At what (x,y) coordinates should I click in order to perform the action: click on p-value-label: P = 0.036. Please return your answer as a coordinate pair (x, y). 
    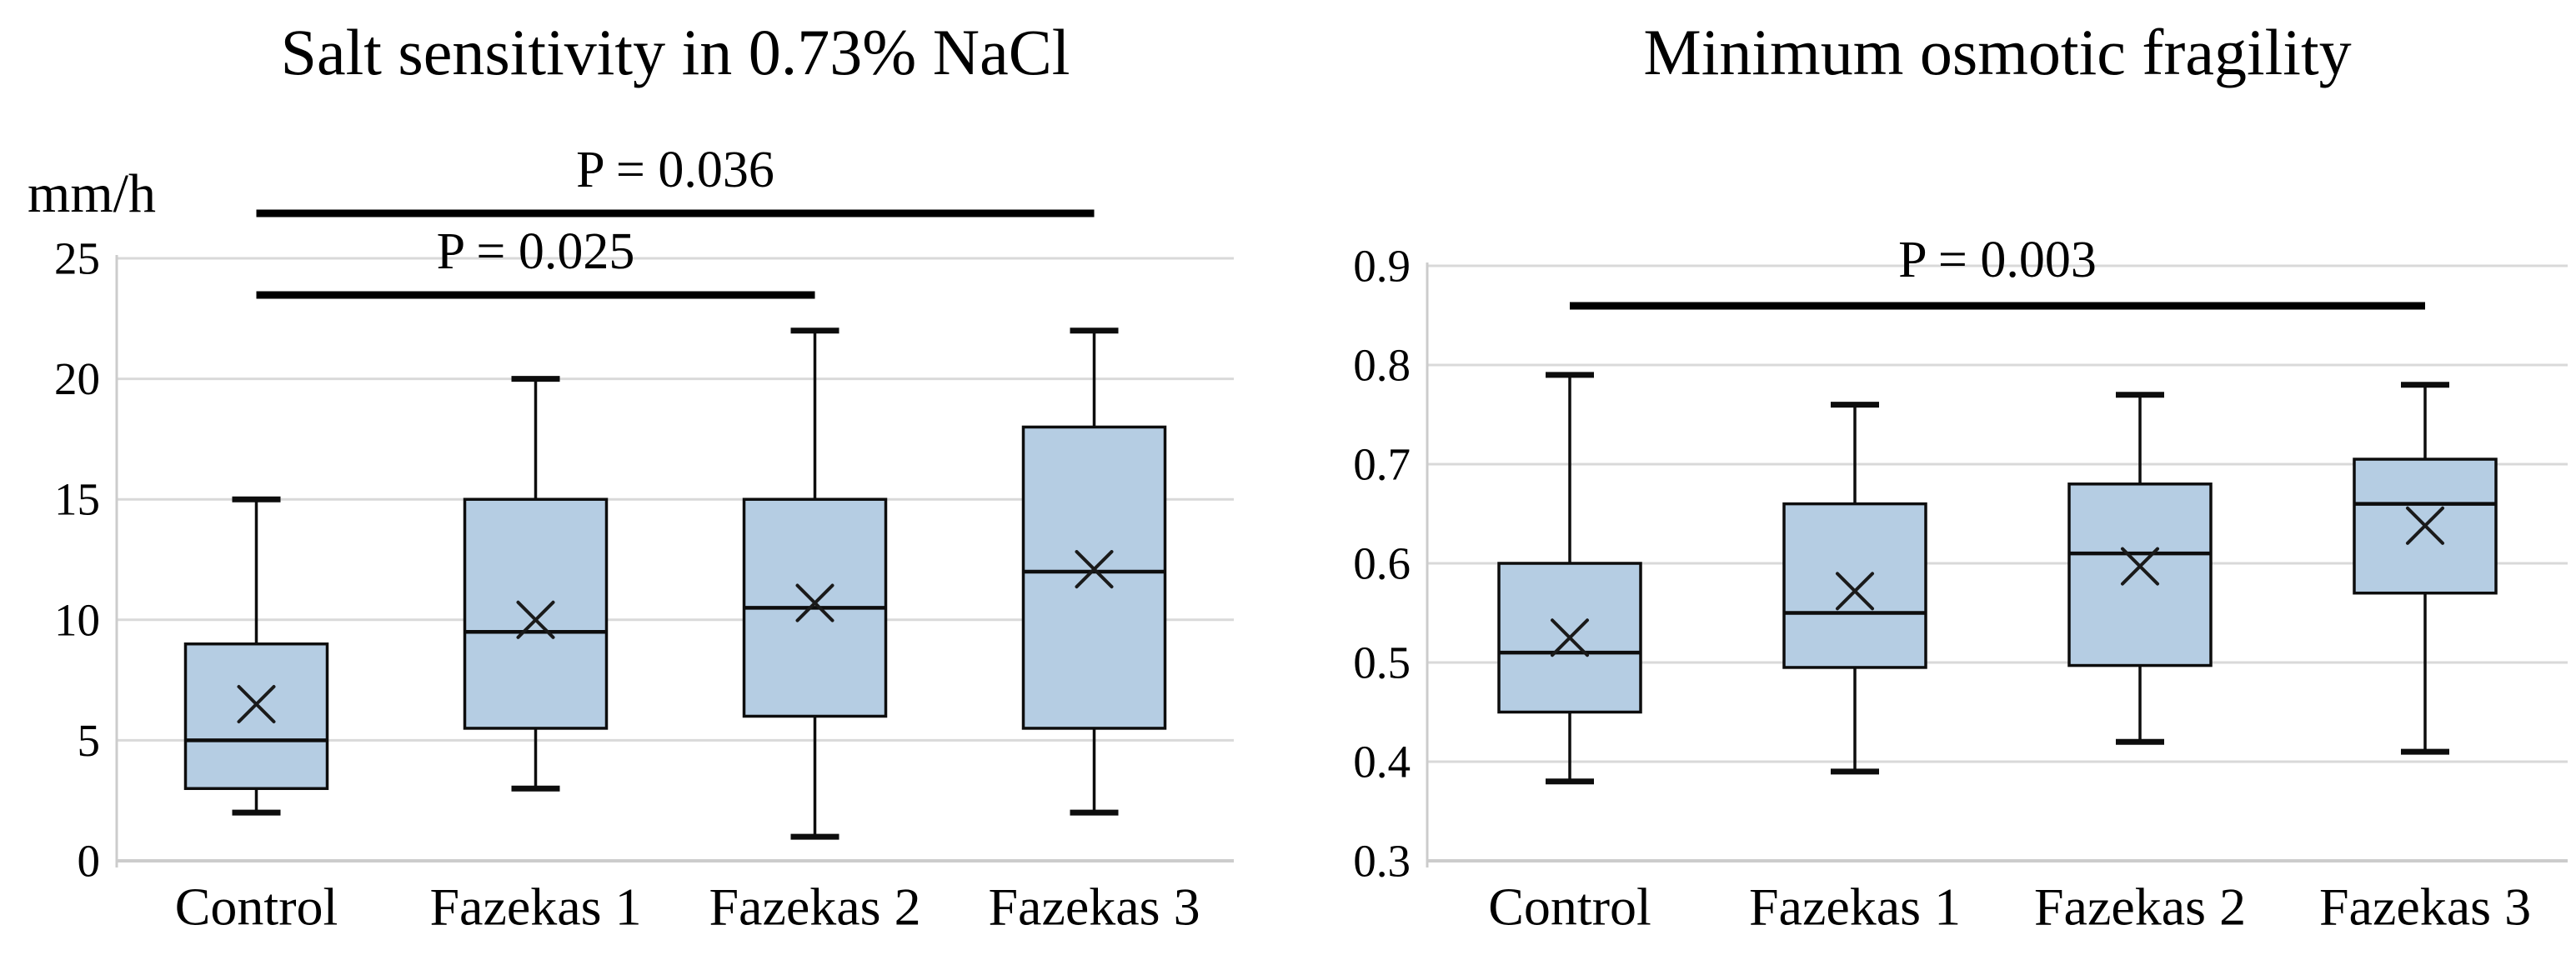
    Looking at the image, I should click on (675, 170).